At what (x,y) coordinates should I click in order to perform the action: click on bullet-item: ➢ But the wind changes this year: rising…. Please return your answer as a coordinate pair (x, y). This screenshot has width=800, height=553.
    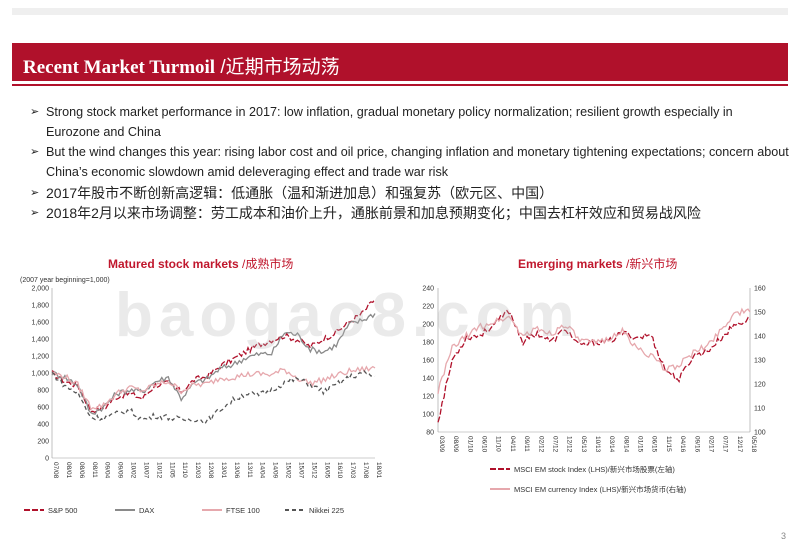
    Looking at the image, I should click on (410, 162).